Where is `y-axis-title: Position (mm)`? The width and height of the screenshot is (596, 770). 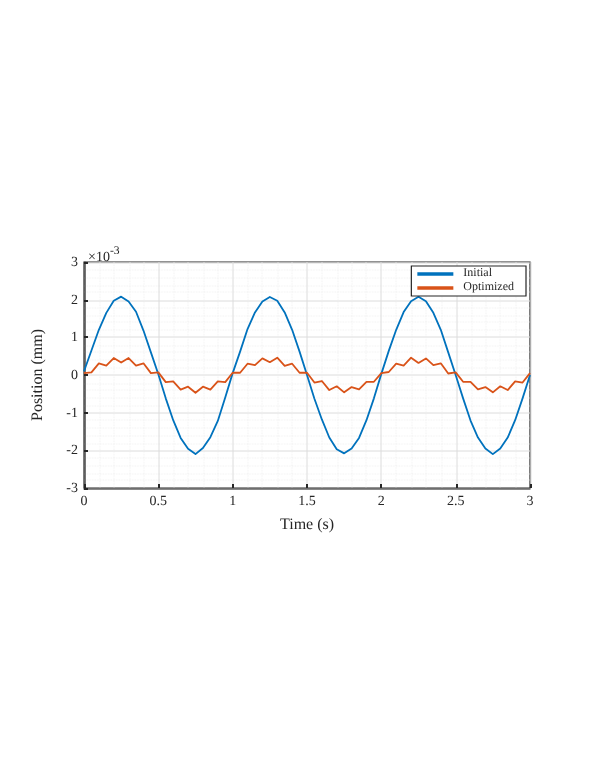
y-axis-title: Position (mm) is located at coordinates (36, 375).